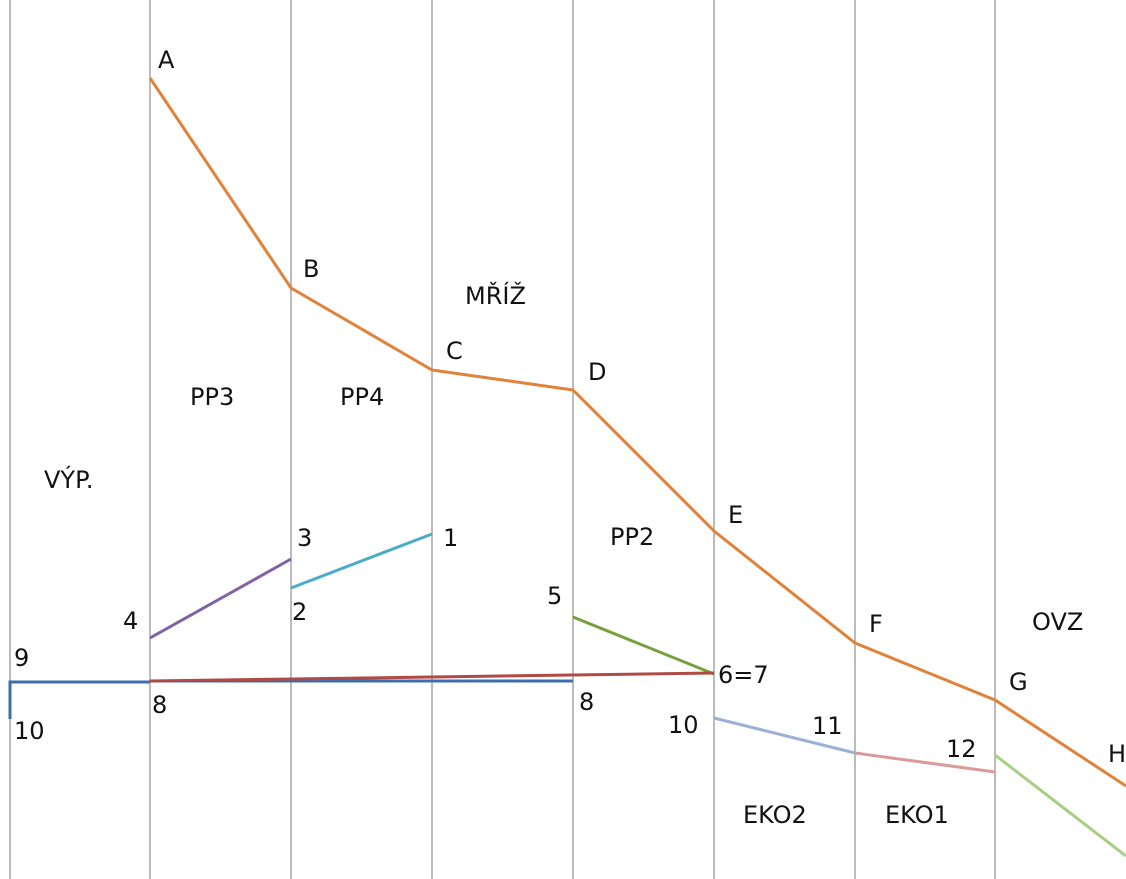 This screenshot has width=1126, height=879. I want to click on segment-12-end, so click(1060, 805).